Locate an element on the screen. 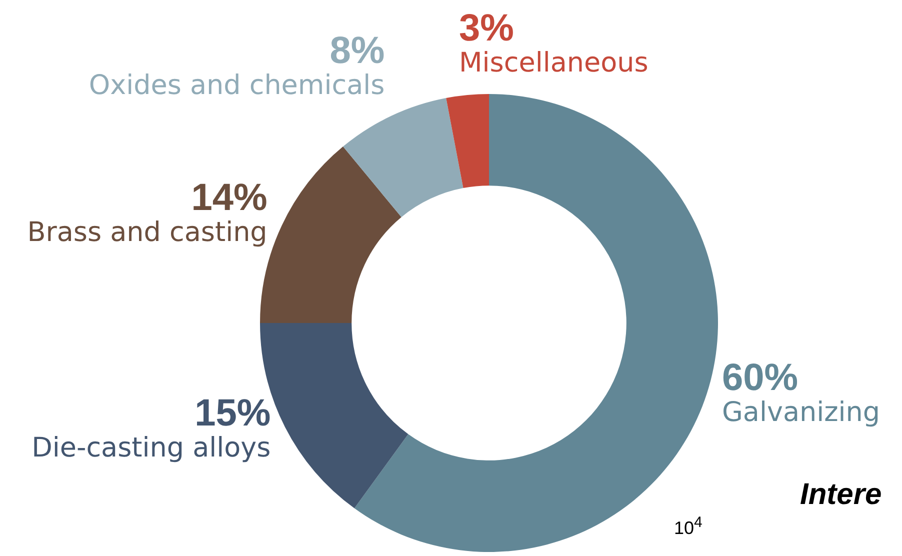 The image size is (902, 556). slice-label: Brass and casting is located at coordinates (147, 232).